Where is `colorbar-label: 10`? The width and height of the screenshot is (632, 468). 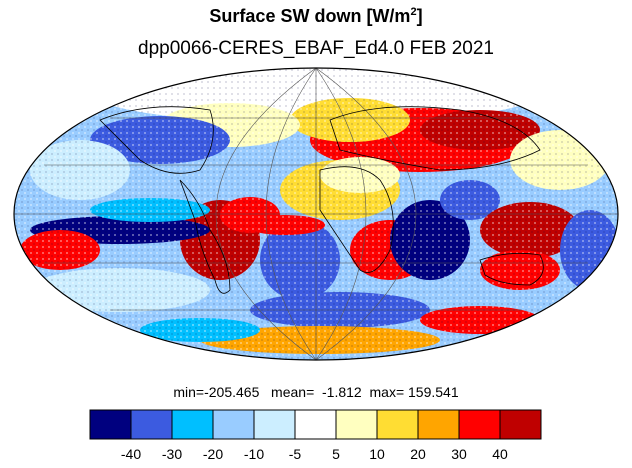
colorbar-label: 10 is located at coordinates (377, 454).